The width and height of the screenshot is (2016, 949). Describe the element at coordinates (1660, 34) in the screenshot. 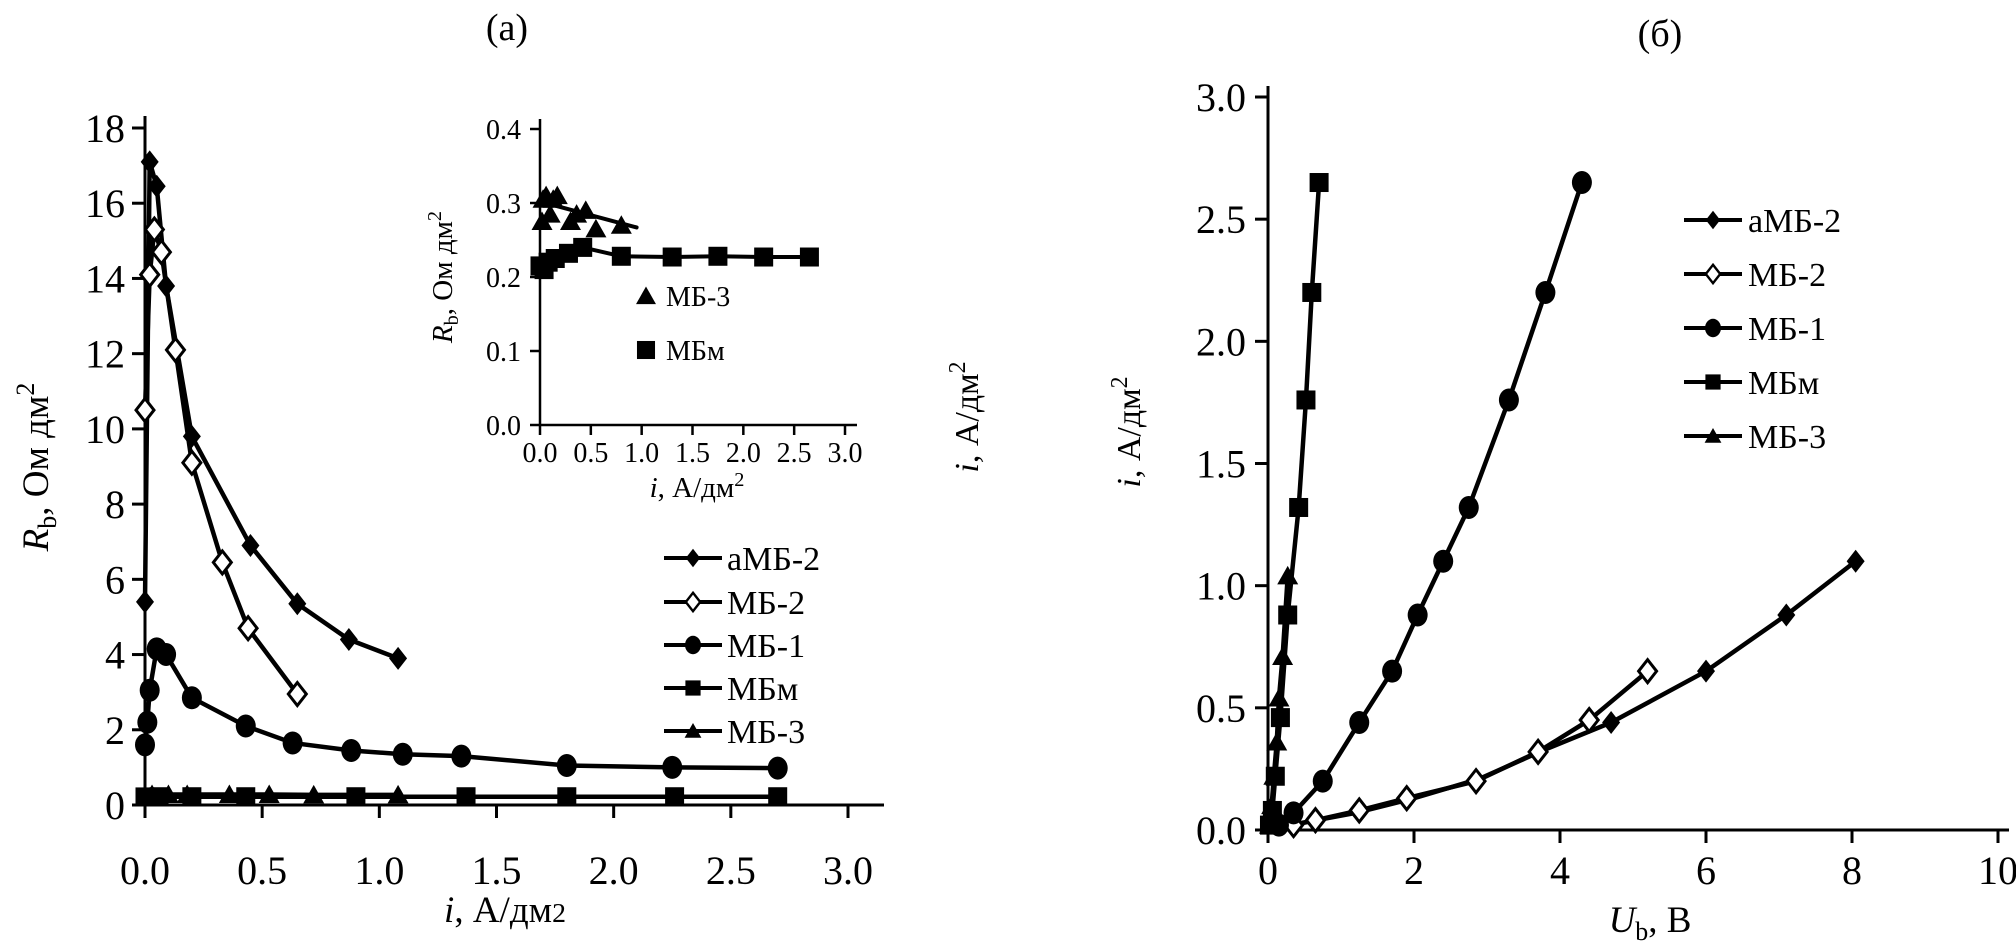

I see `panel-b-title: (б)` at that location.